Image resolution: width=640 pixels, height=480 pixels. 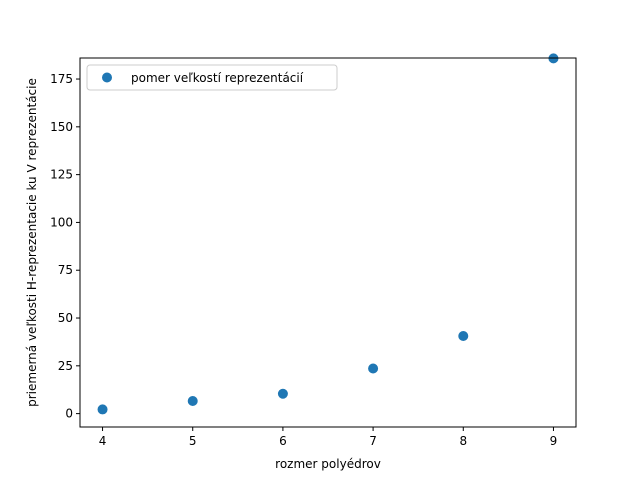 I want to click on y-tick-label: 50, so click(x=65, y=318).